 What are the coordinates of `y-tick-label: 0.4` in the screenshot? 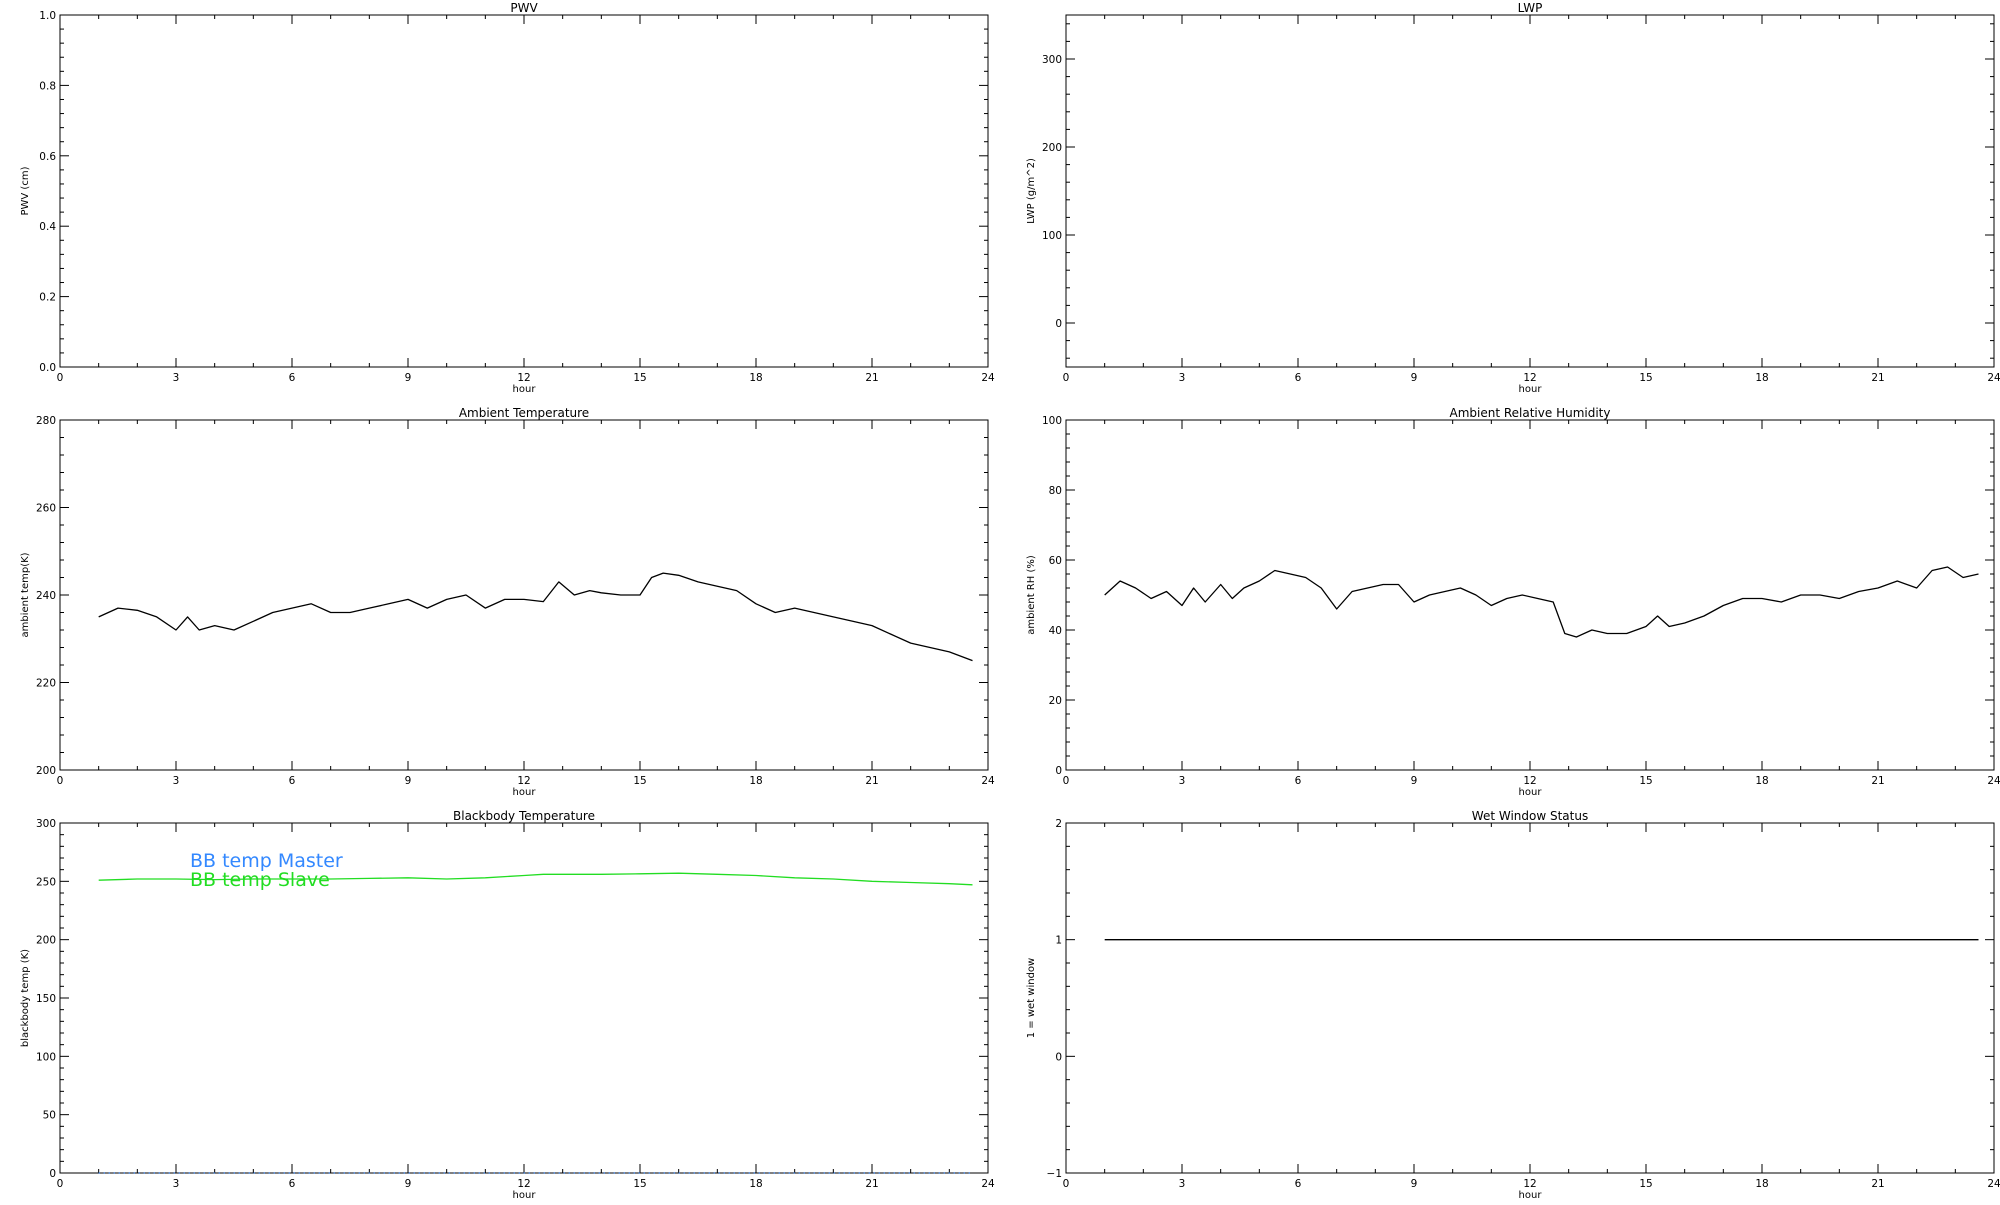 It's located at (47, 227).